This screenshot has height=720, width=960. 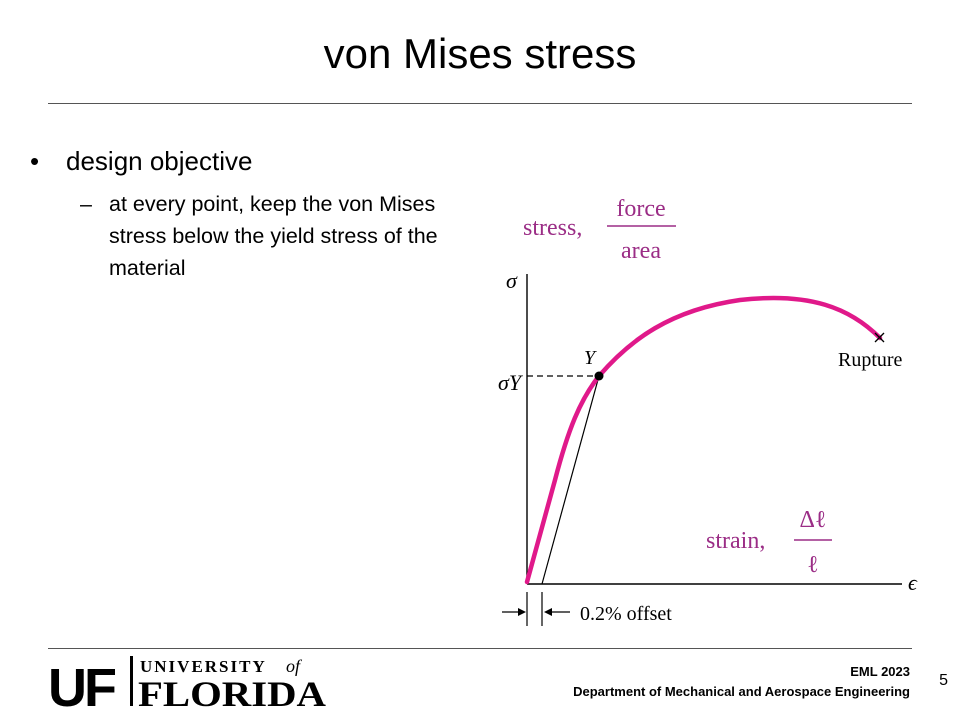 What do you see at coordinates (880, 671) in the screenshot?
I see `course-code: EML 2023` at bounding box center [880, 671].